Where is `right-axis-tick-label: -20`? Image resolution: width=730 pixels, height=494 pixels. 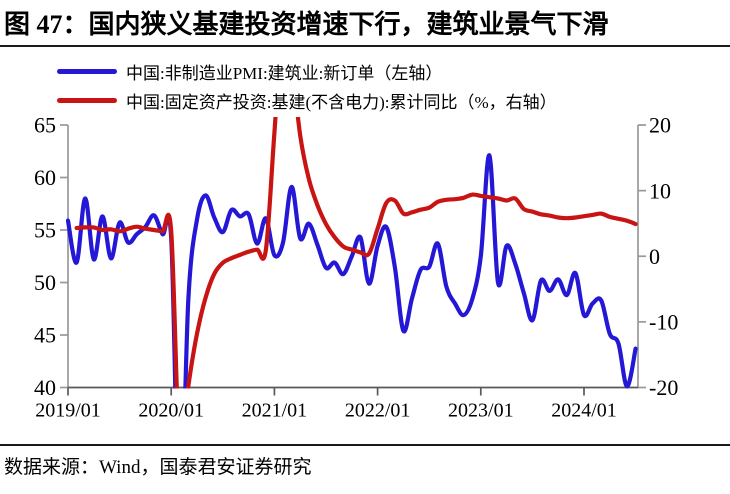
right-axis-tick-label: -20 is located at coordinates (663, 387).